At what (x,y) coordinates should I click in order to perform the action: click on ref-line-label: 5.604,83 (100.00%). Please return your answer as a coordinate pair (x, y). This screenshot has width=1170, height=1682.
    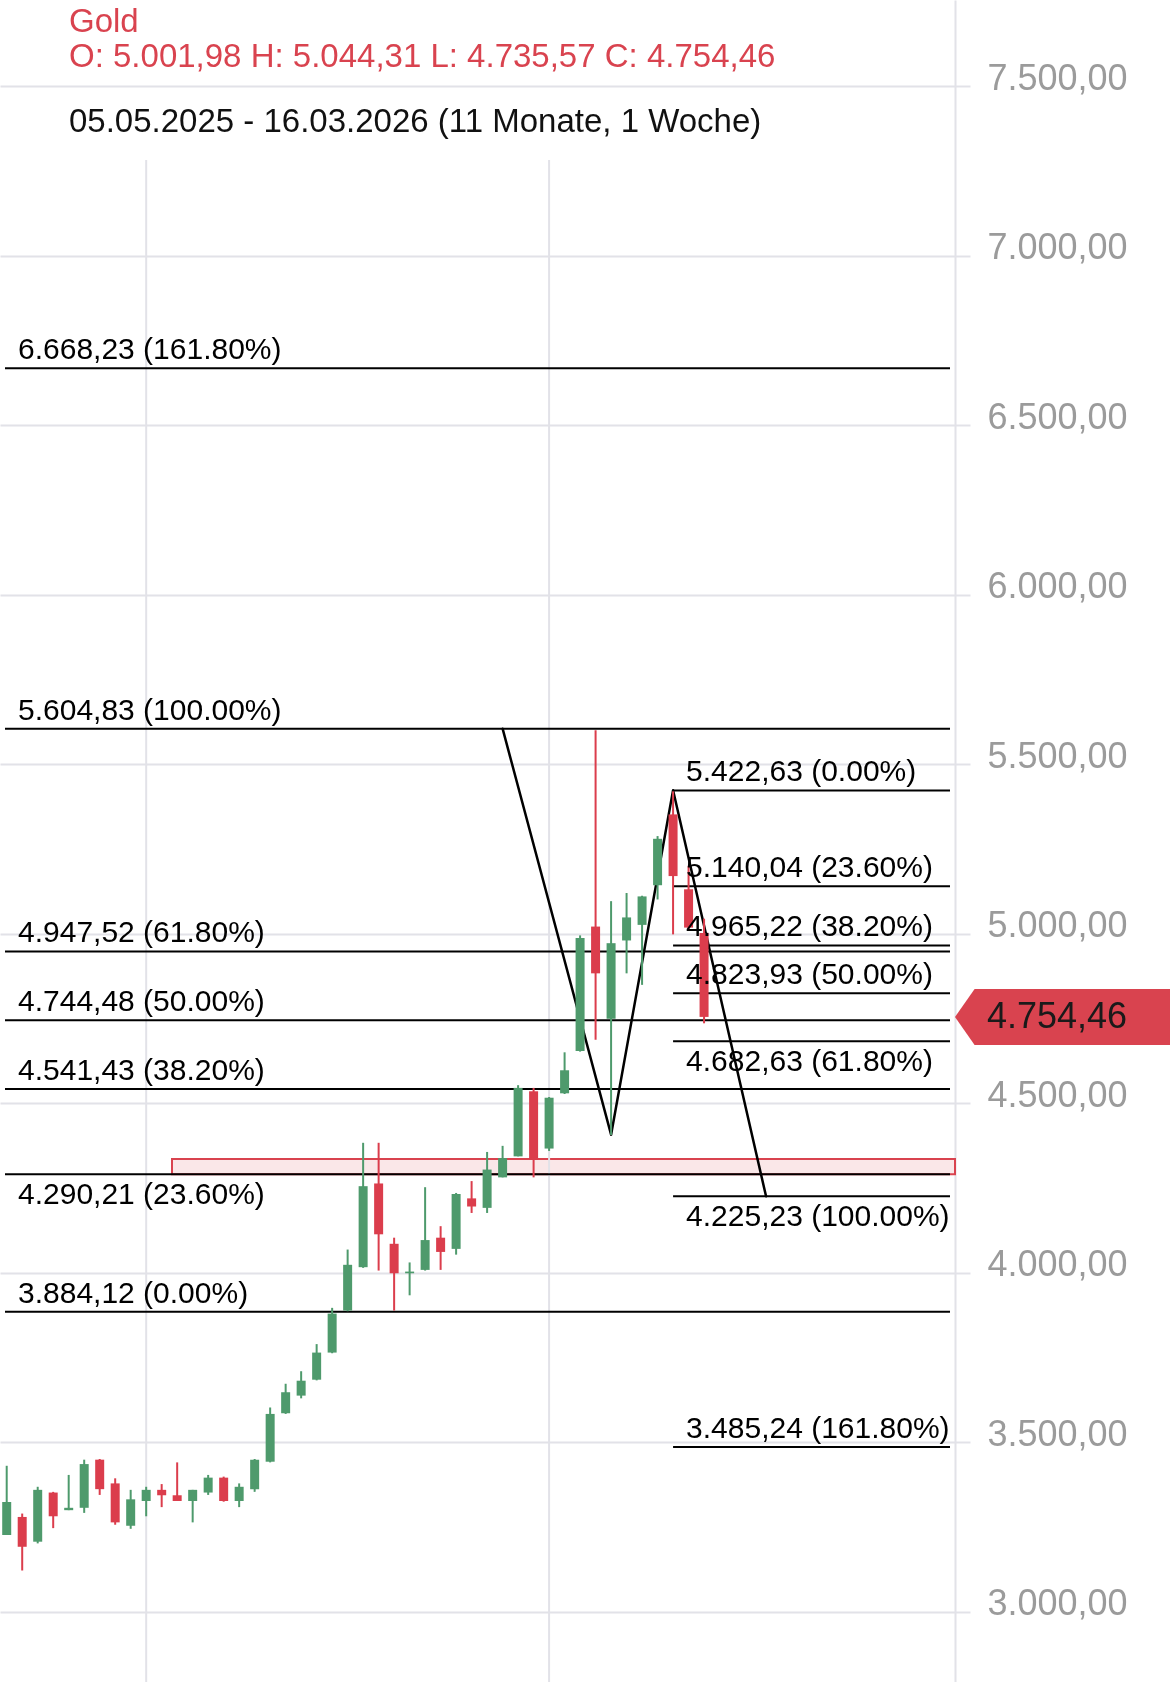
    Looking at the image, I should click on (150, 709).